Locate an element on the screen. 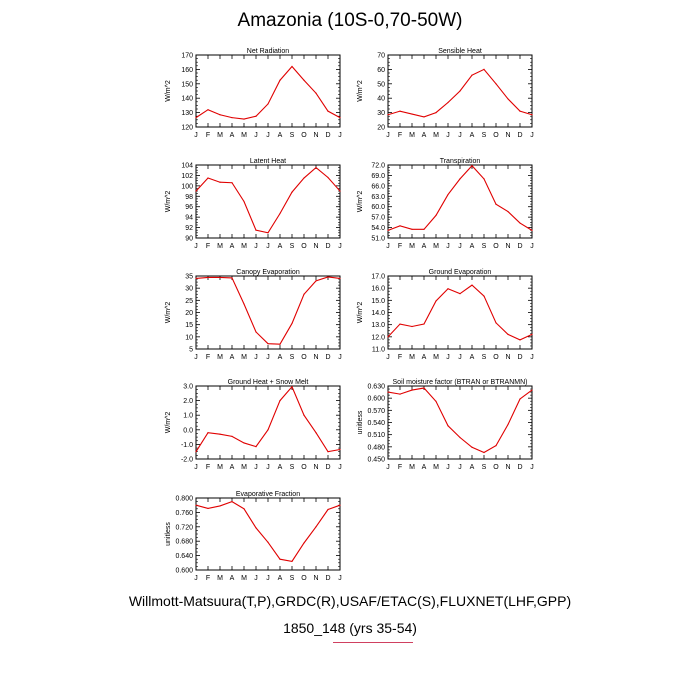 The image size is (700, 700). y-tick-label: 57.0 is located at coordinates (378, 218).